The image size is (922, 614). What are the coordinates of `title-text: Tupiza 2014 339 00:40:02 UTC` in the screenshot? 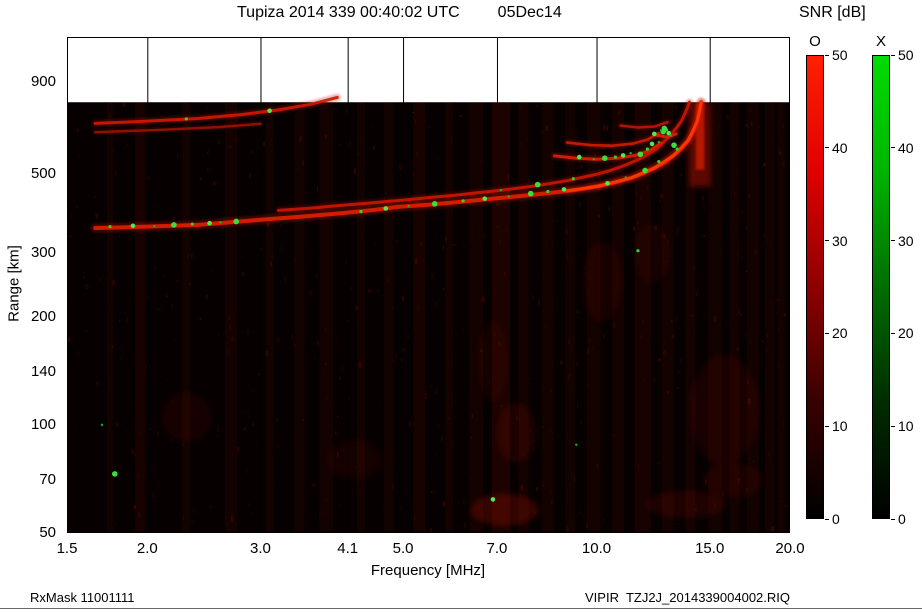 It's located at (348, 12).